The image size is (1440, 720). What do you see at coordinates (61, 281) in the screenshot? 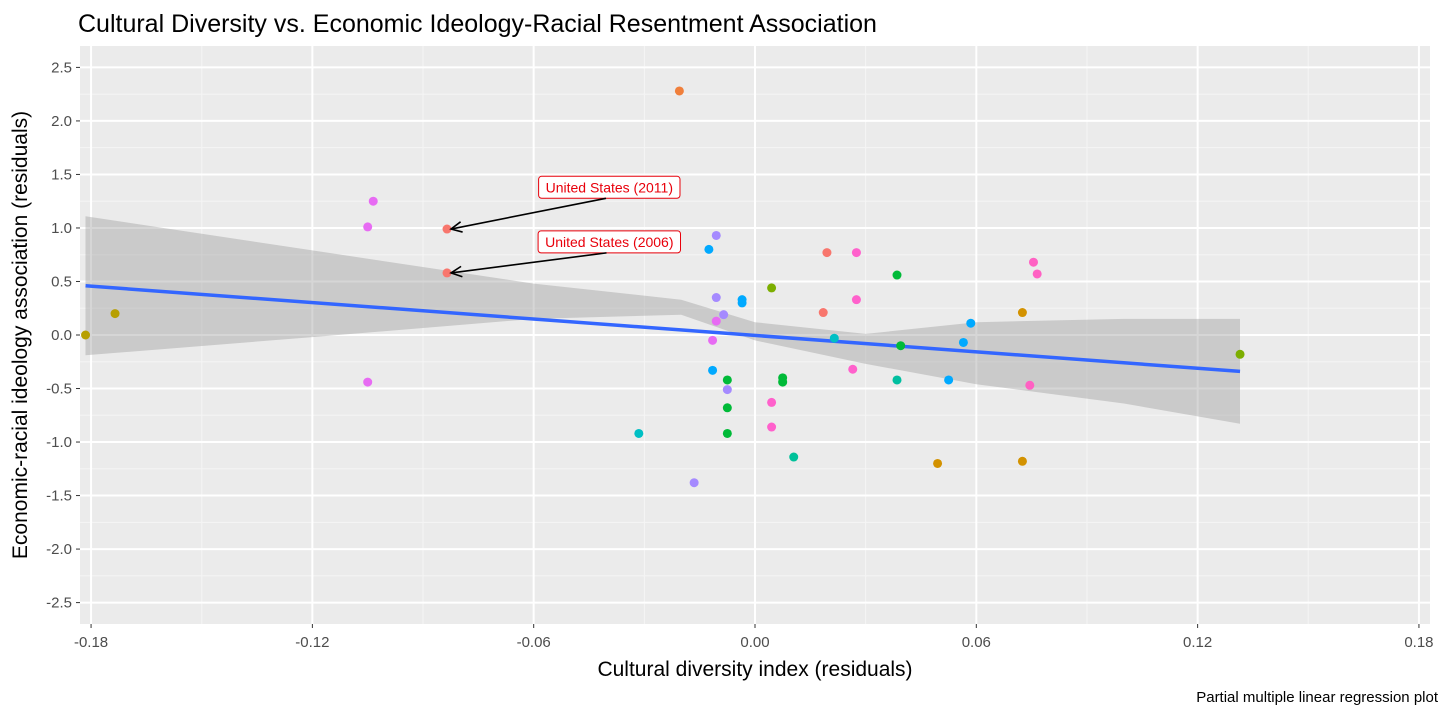
I see `y-tick-label: 0.5` at bounding box center [61, 281].